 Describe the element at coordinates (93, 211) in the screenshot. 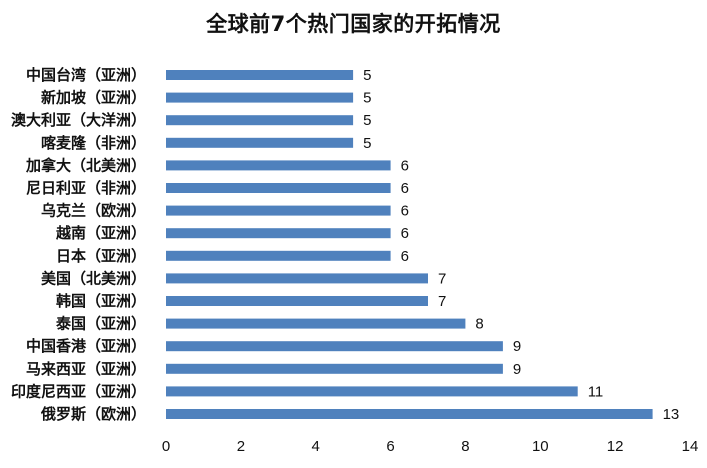

I see `category-label: 乌克兰（欧洲）` at that location.